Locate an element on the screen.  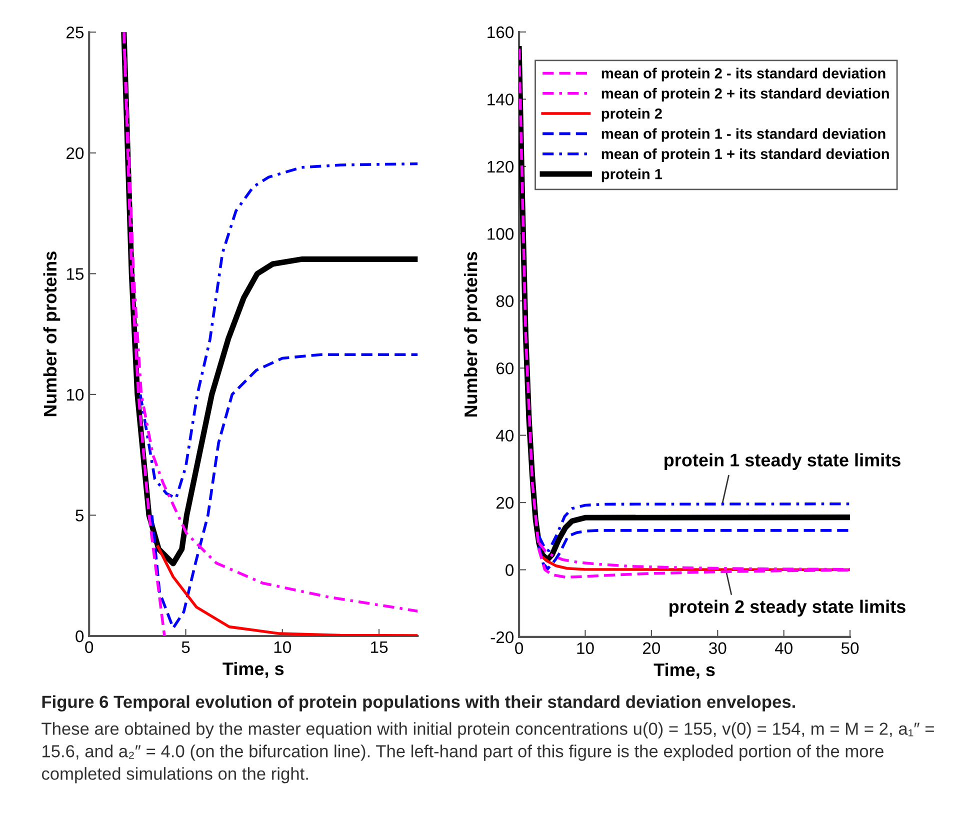
y-tick-label: 10 is located at coordinates (75, 394).